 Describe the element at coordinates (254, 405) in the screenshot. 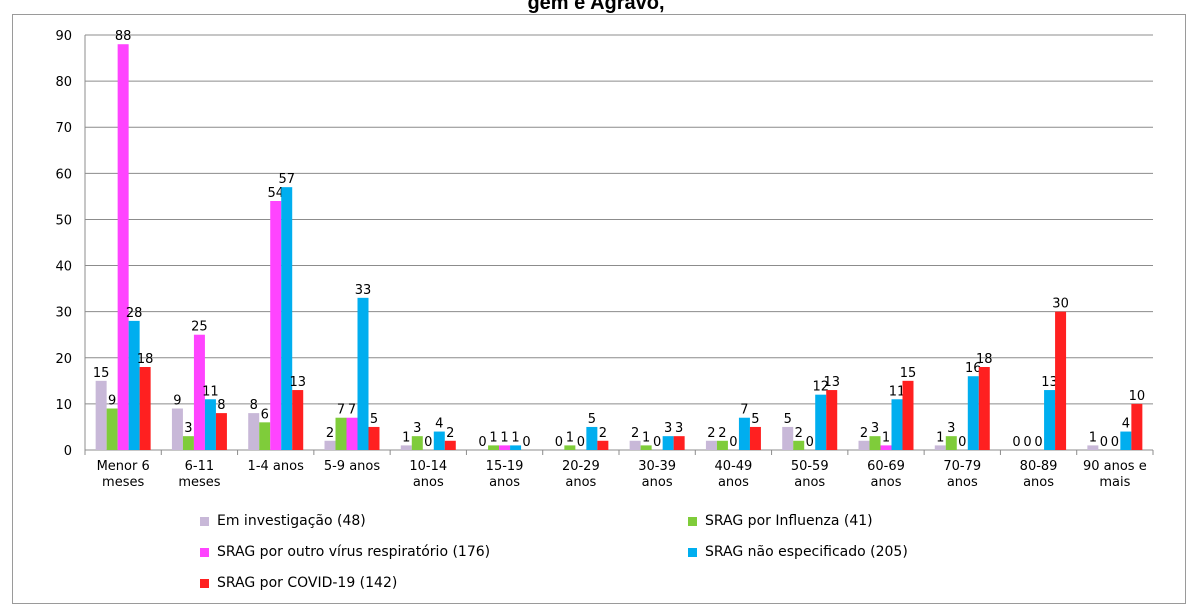

I see `data-label: 8` at that location.